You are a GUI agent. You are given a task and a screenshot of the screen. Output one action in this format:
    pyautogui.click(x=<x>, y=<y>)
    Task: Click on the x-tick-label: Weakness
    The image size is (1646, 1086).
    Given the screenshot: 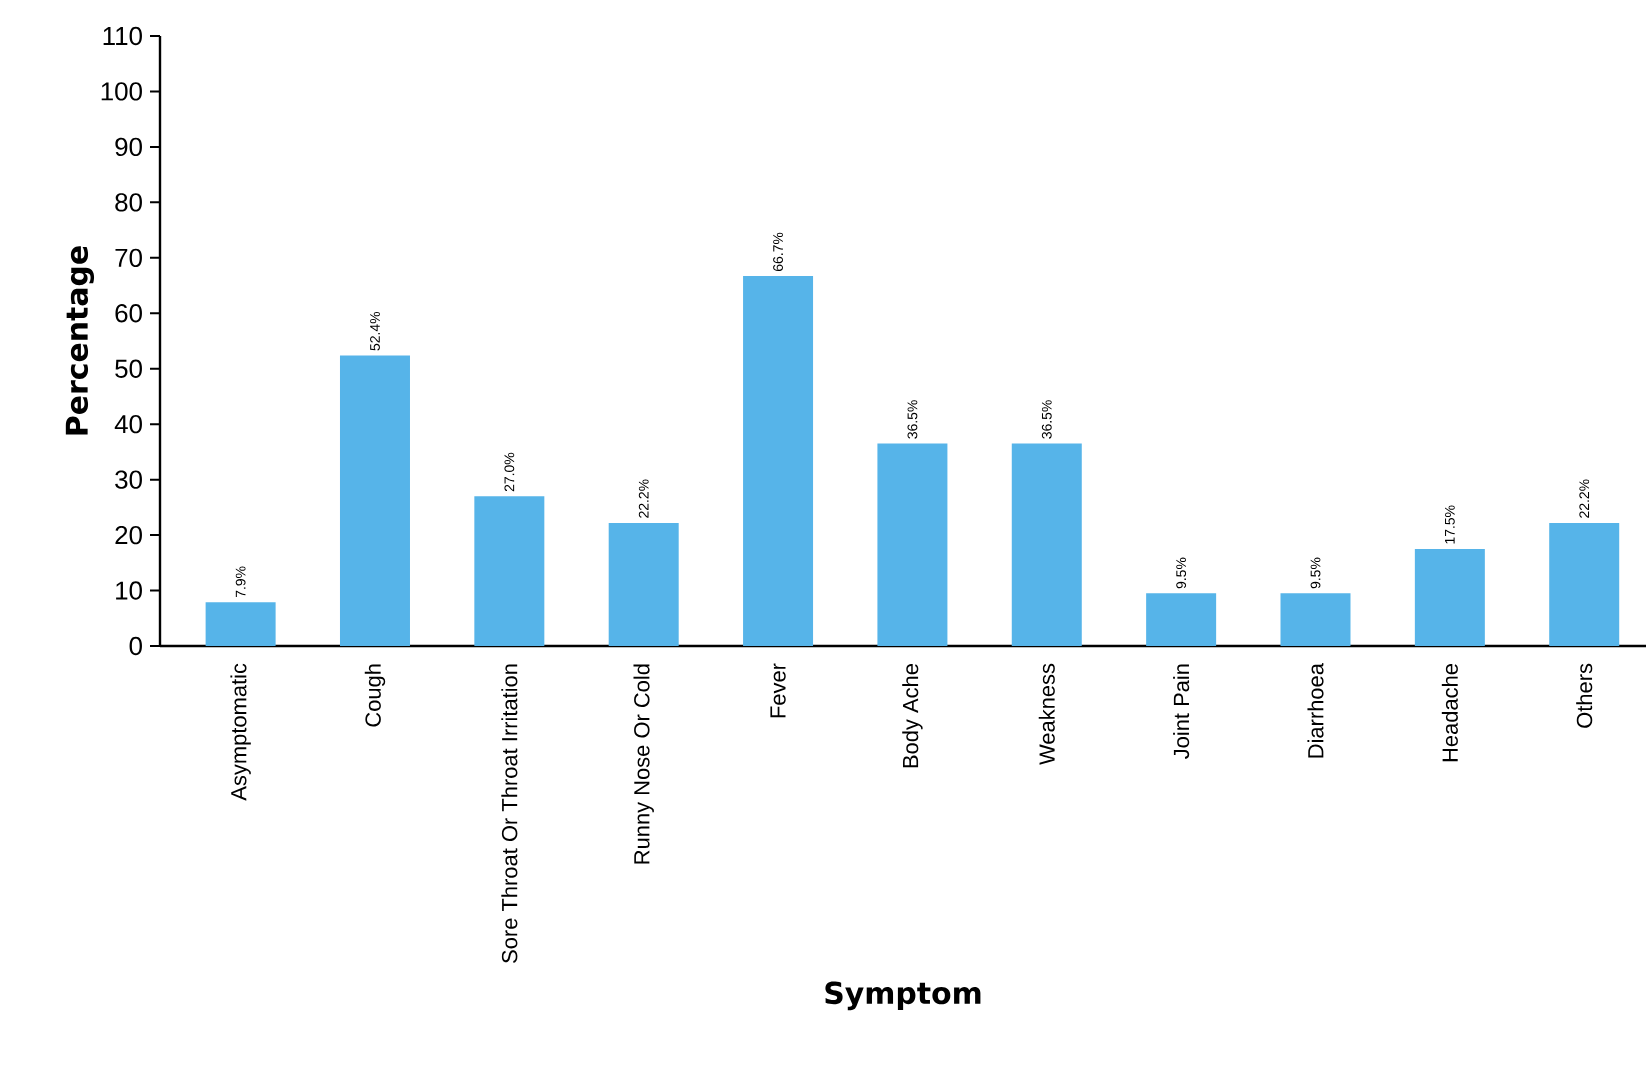 What is the action you would take?
    pyautogui.click(x=1046, y=714)
    